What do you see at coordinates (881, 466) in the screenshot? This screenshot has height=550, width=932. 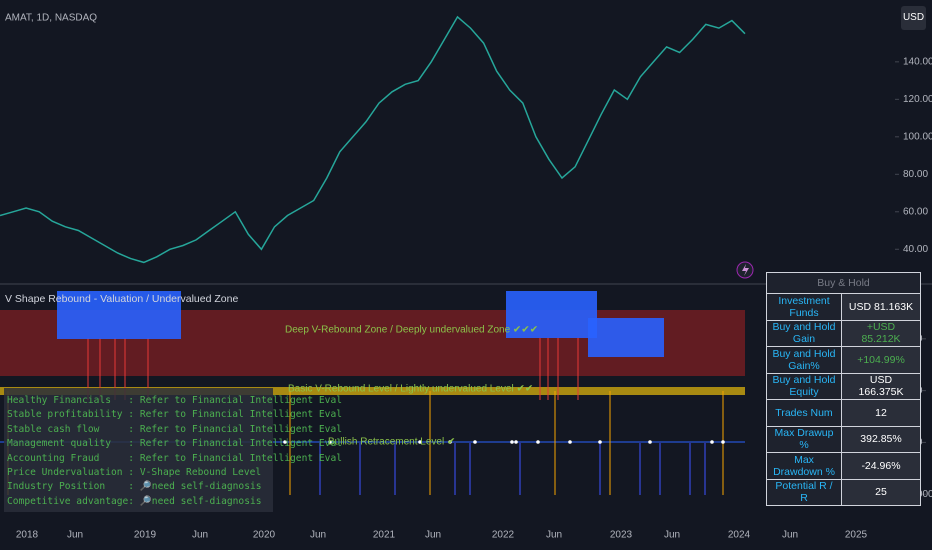 I see `cell: -24.96%` at bounding box center [881, 466].